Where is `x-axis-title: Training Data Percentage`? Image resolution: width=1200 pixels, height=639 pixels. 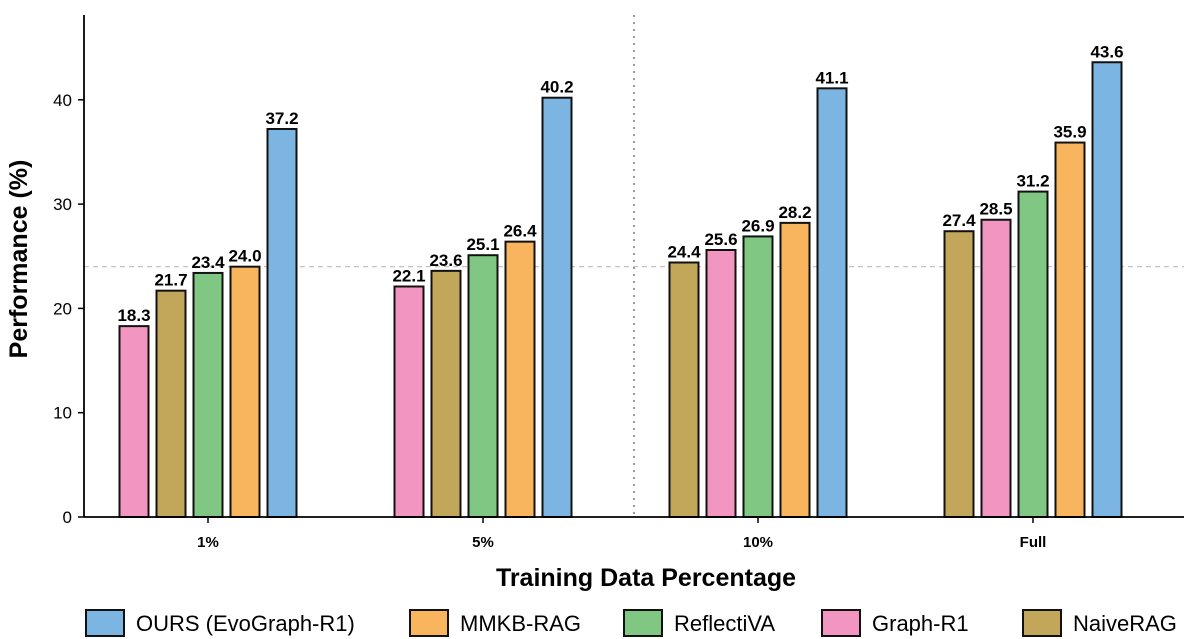
x-axis-title: Training Data Percentage is located at coordinates (646, 578).